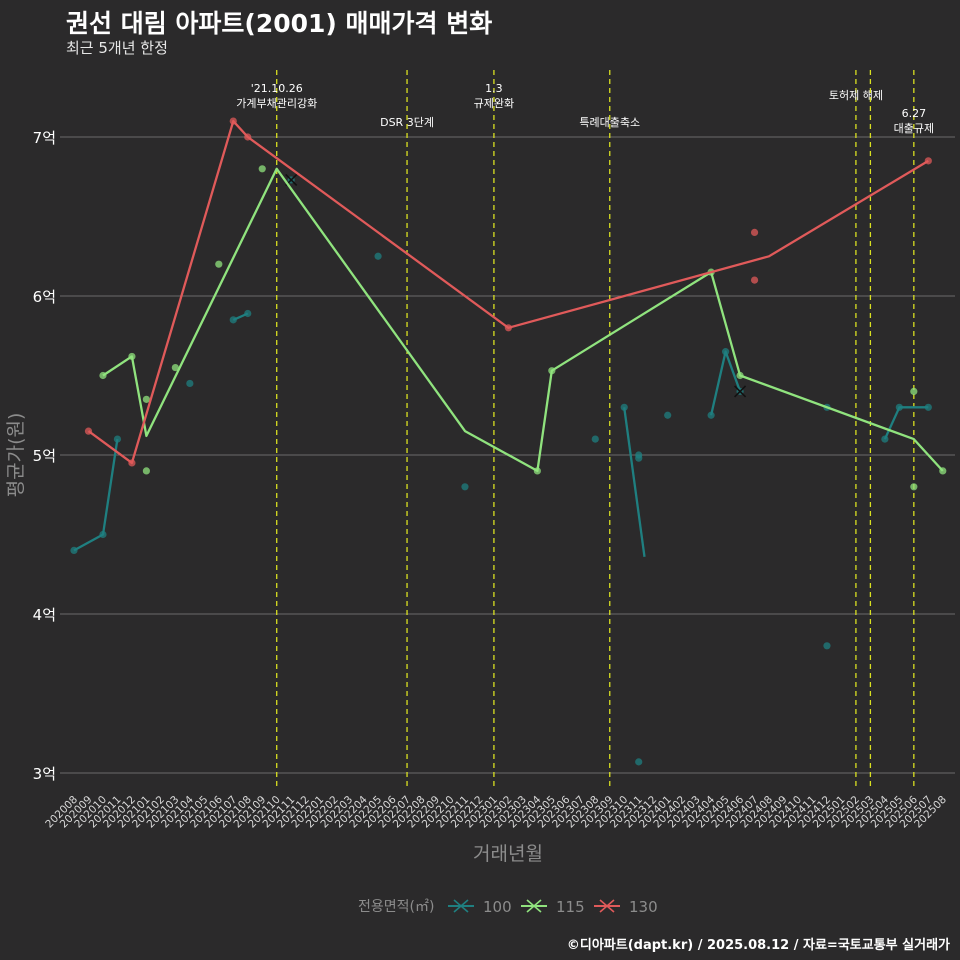 The height and width of the screenshot is (960, 960). I want to click on legend-title: 전용면적(㎡), so click(396, 907).